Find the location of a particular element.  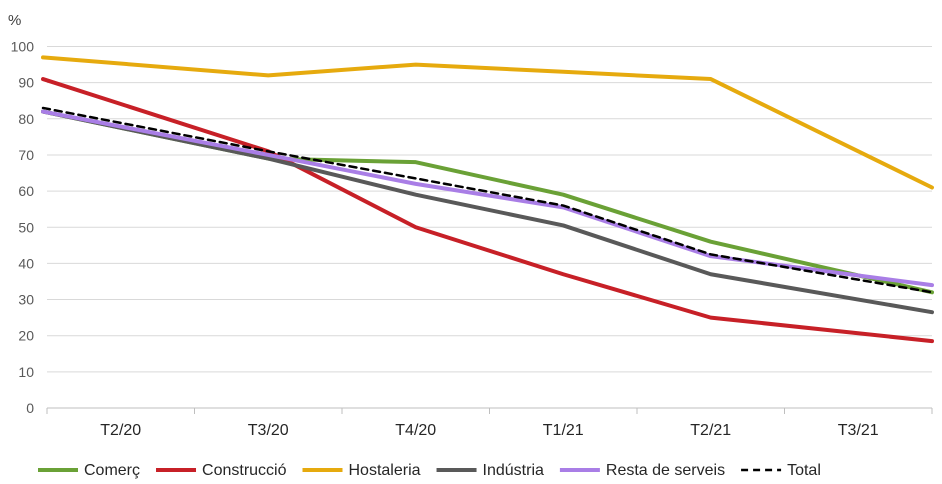

x-tick-label-T1-21: T1/21 is located at coordinates (563, 430).